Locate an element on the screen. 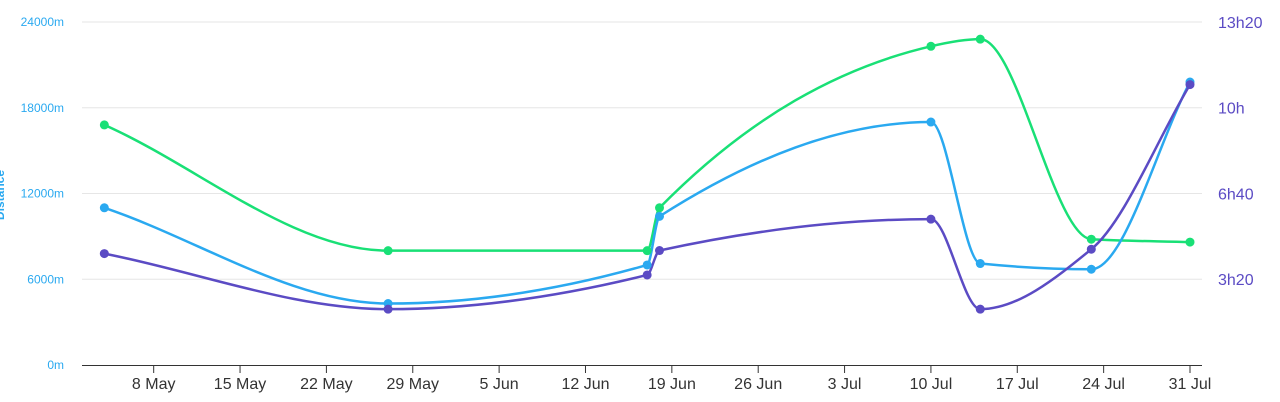 This screenshot has width=1280, height=402. y-left-tick-label: 18000m is located at coordinates (42, 108).